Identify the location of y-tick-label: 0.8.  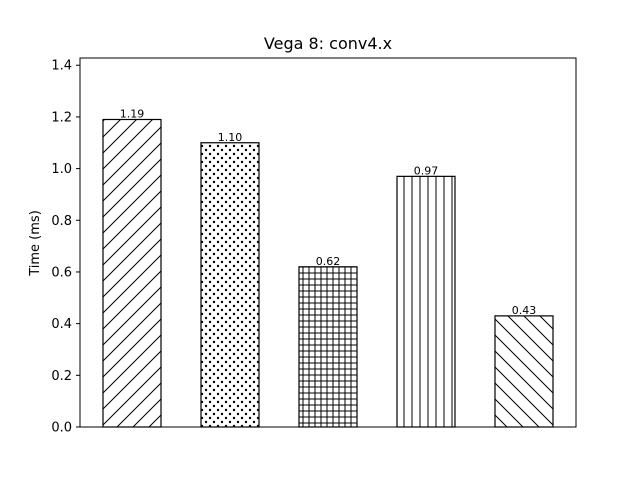
(61, 221).